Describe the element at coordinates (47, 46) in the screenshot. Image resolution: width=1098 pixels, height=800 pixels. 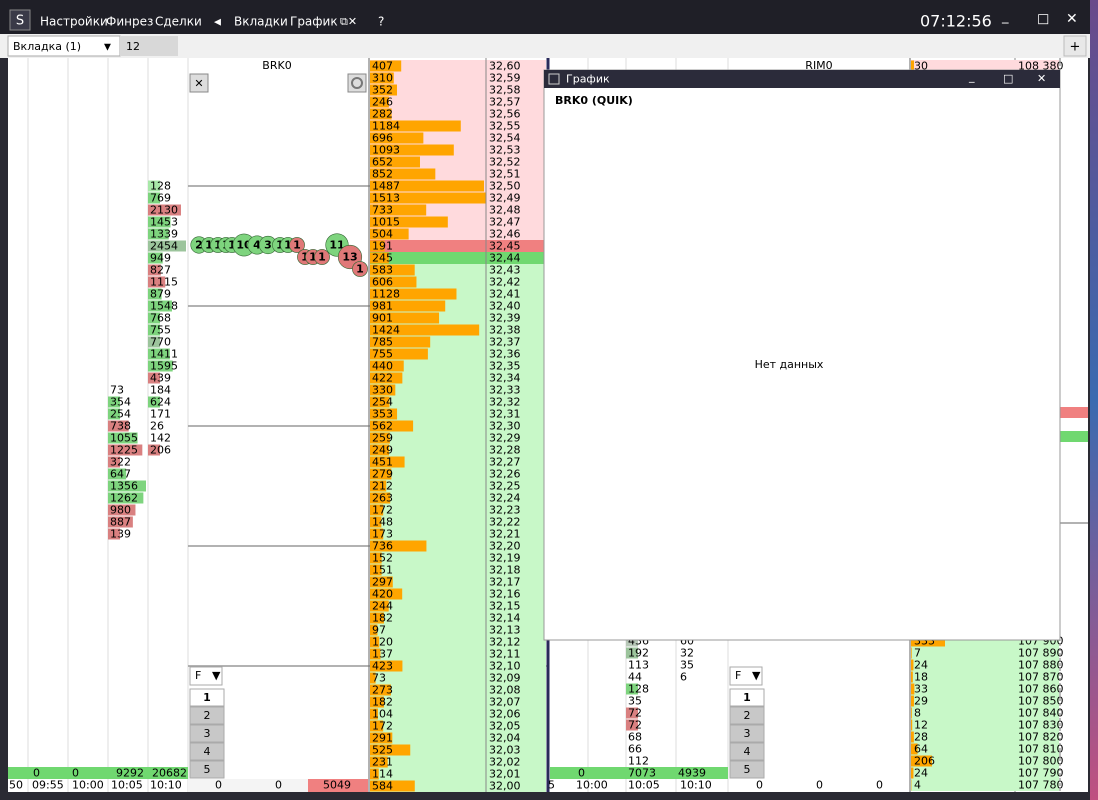
I see `tab-active-label: Вкладка (1)` at that location.